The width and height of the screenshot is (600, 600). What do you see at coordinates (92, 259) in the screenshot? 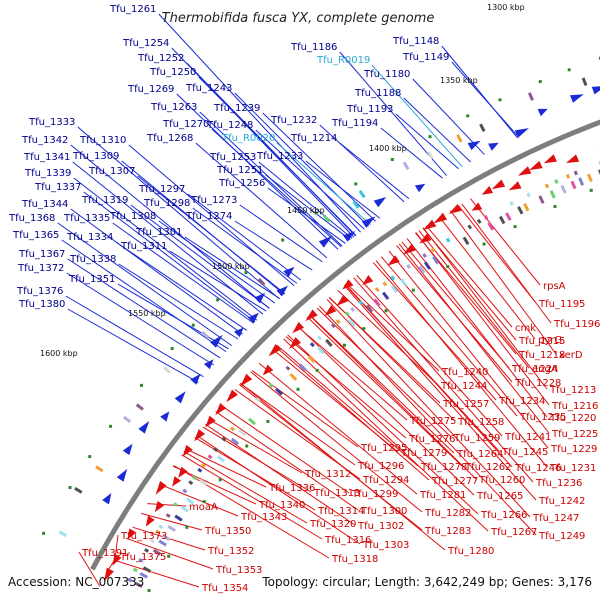
I see `forward-gene-label: Tfu_1338` at bounding box center [92, 259].